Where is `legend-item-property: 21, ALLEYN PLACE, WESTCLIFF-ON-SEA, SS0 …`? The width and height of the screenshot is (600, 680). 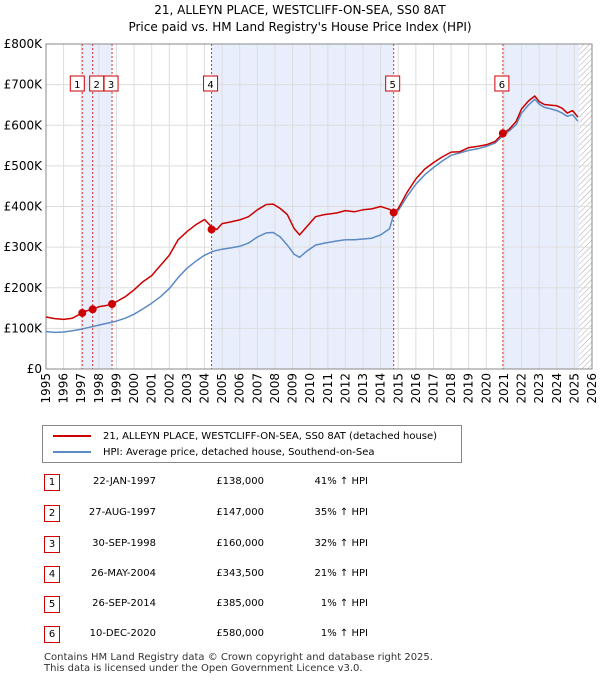 legend-item-property: 21, ALLEYN PLACE, WESTCLIFF-ON-SEA, SS0 … is located at coordinates (245, 436).